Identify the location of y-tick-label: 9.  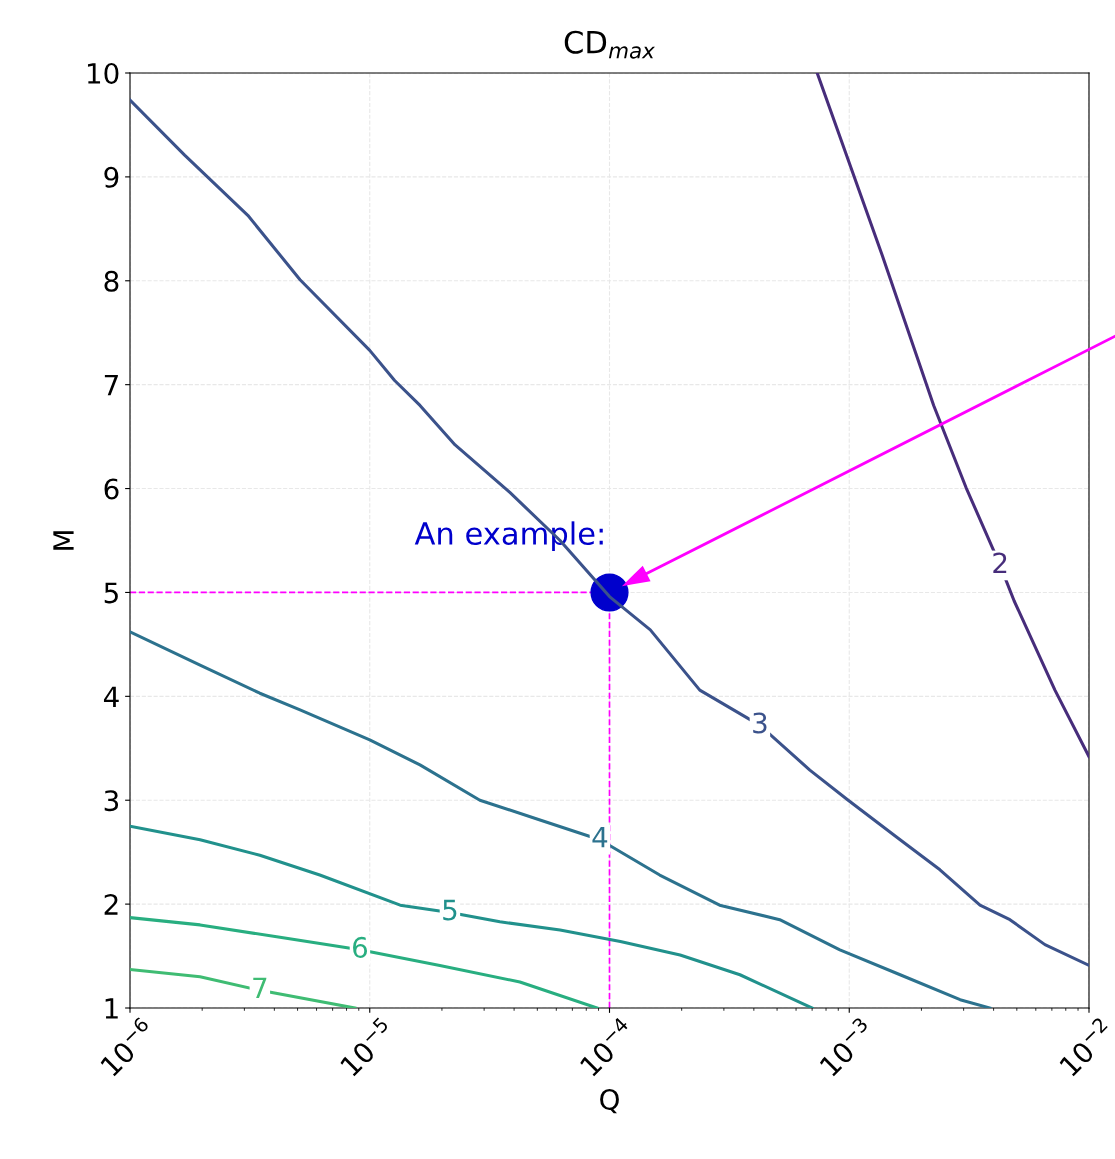
(111, 177).